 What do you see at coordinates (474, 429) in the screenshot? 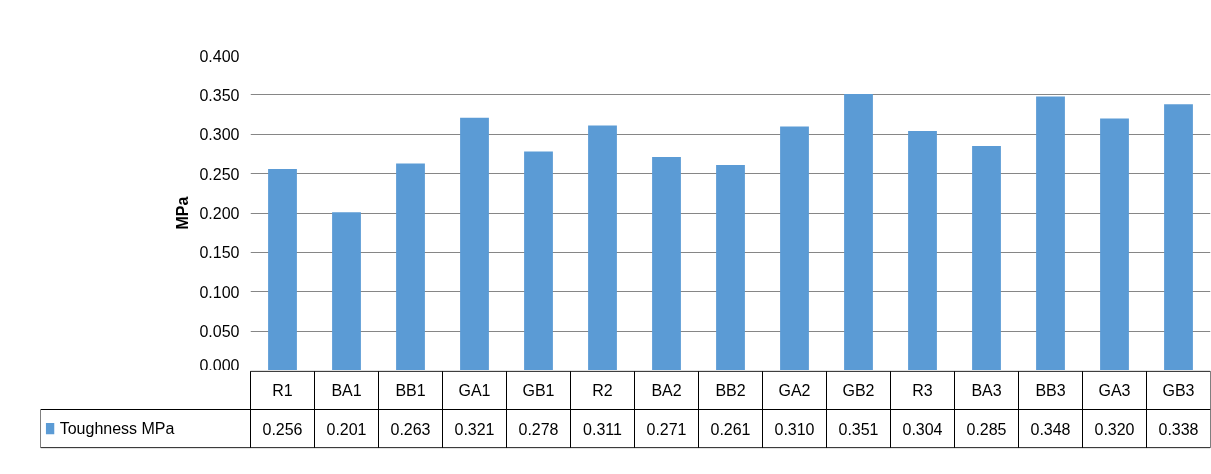
I see `data-label: 0.321` at bounding box center [474, 429].